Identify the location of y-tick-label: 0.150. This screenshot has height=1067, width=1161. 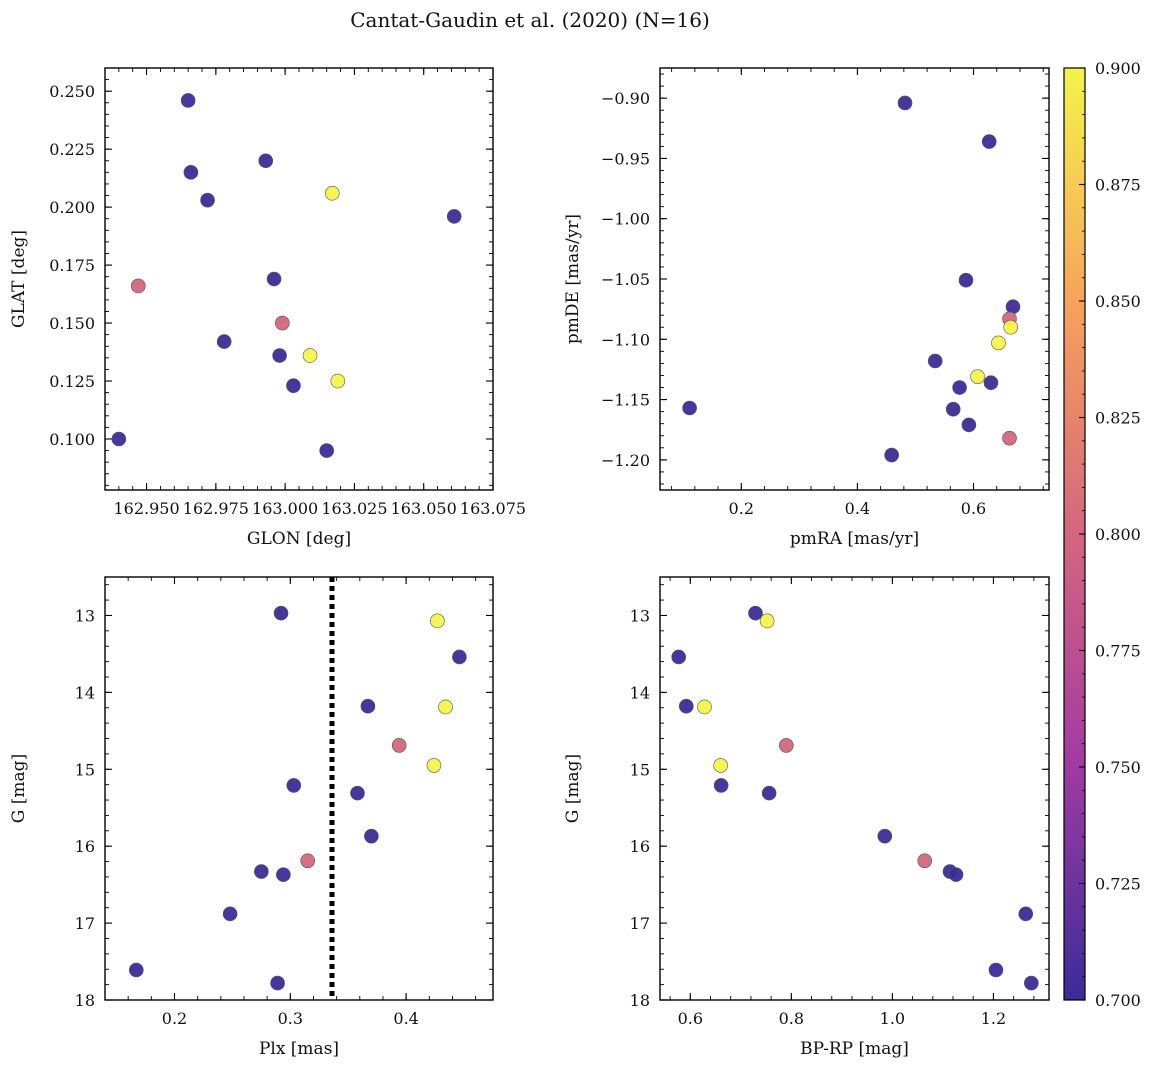
(72, 323).